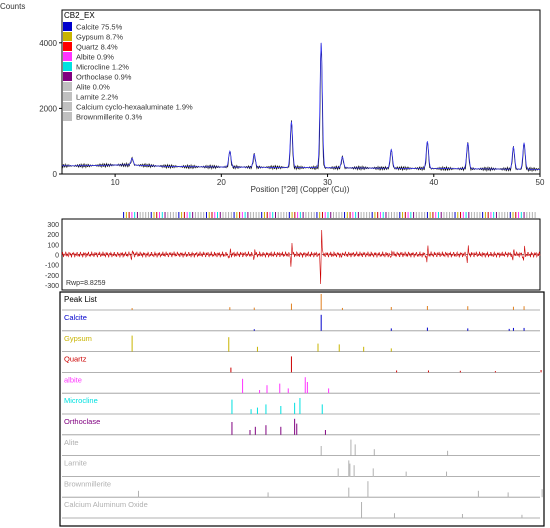  Describe the element at coordinates (99, 37) in the screenshot. I see `legend-entry: Gypsum 8.7%` at that location.